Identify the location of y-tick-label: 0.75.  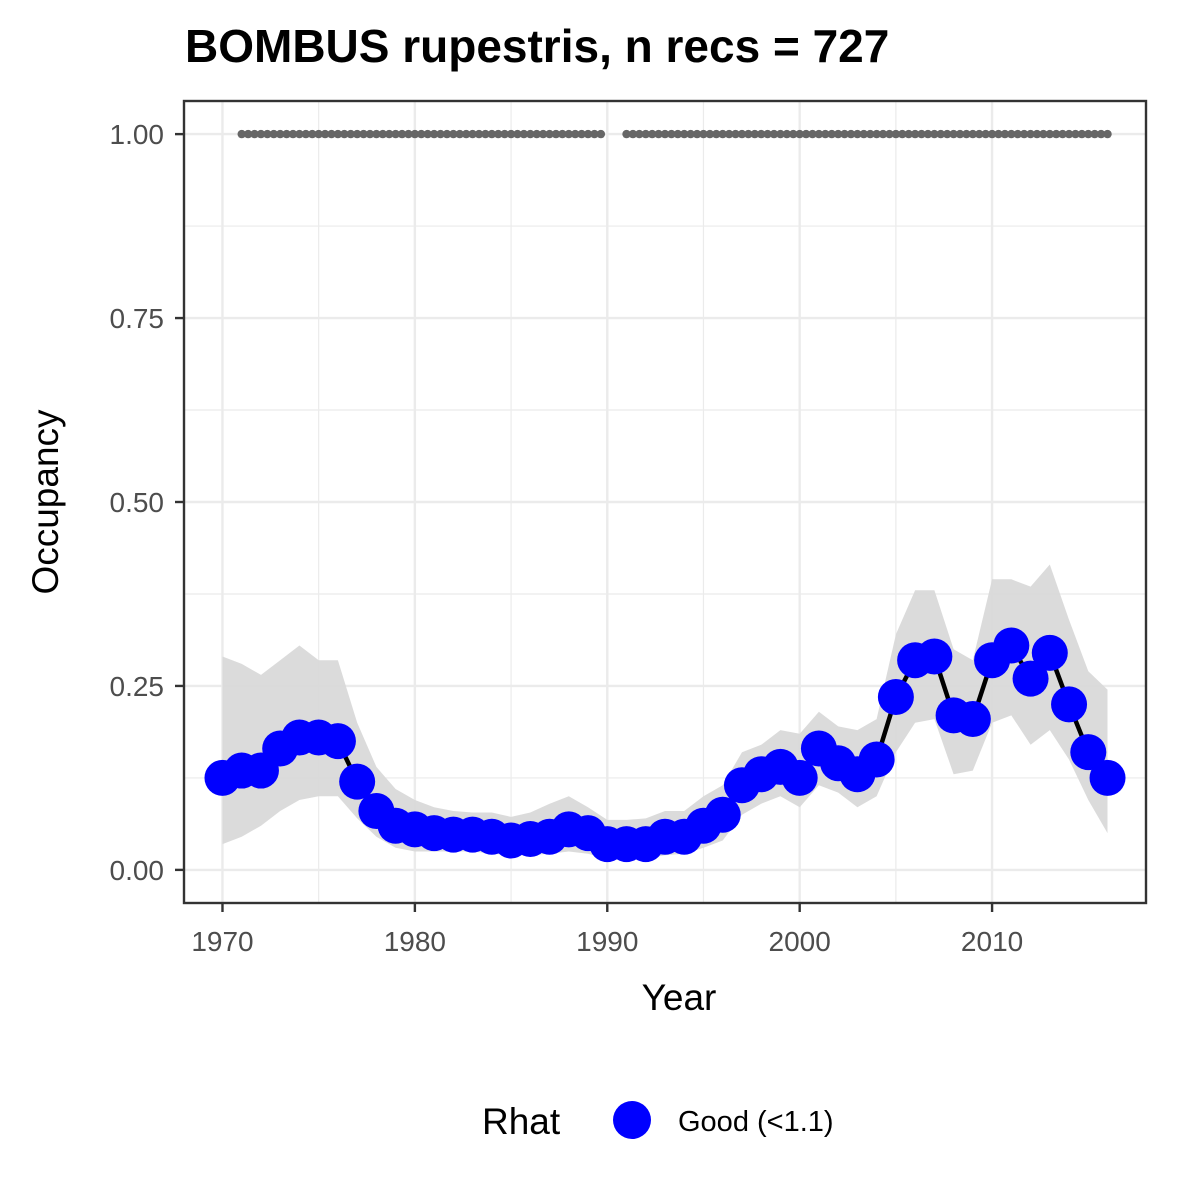
(137, 318).